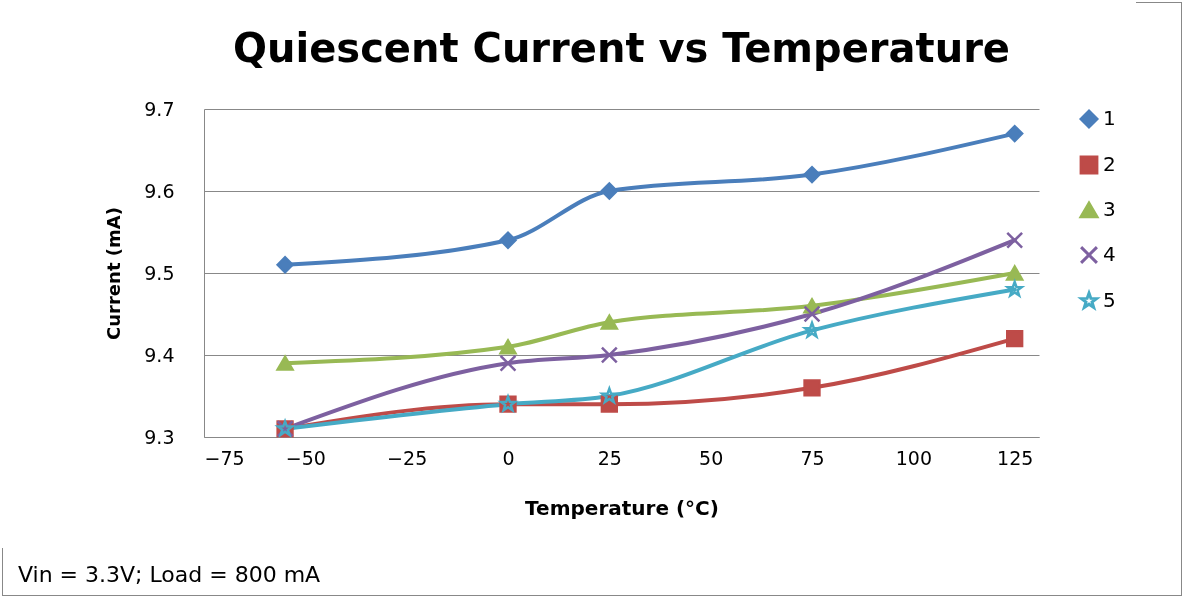  What do you see at coordinates (159, 190) in the screenshot?
I see `y-tick-label: 9.6` at bounding box center [159, 190].